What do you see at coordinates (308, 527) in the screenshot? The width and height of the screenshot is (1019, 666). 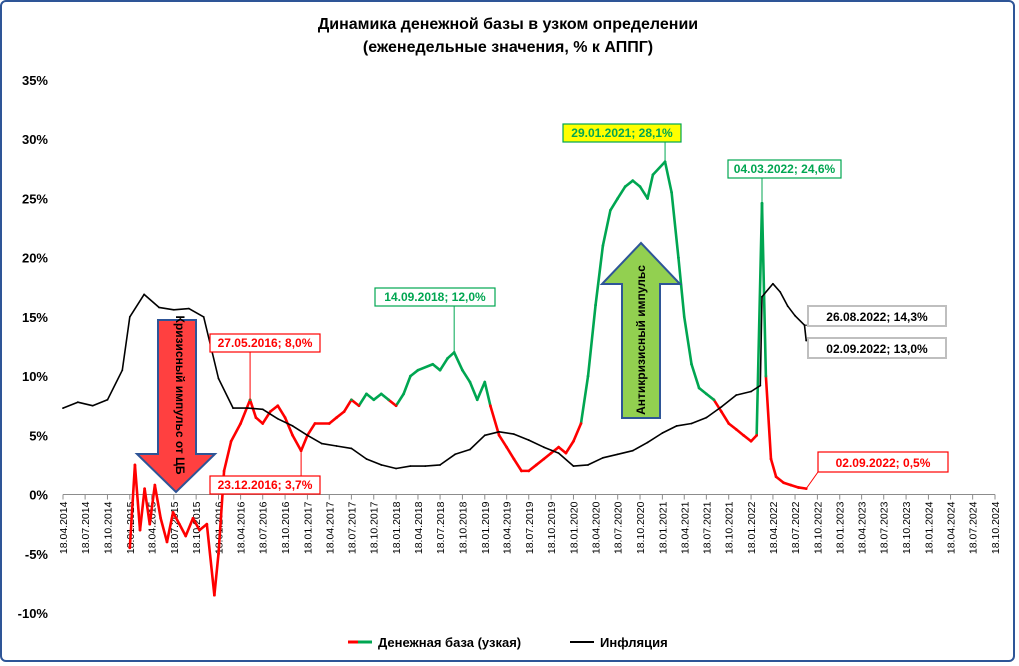 I see `x-tick-label: 18.01.2017` at bounding box center [308, 527].